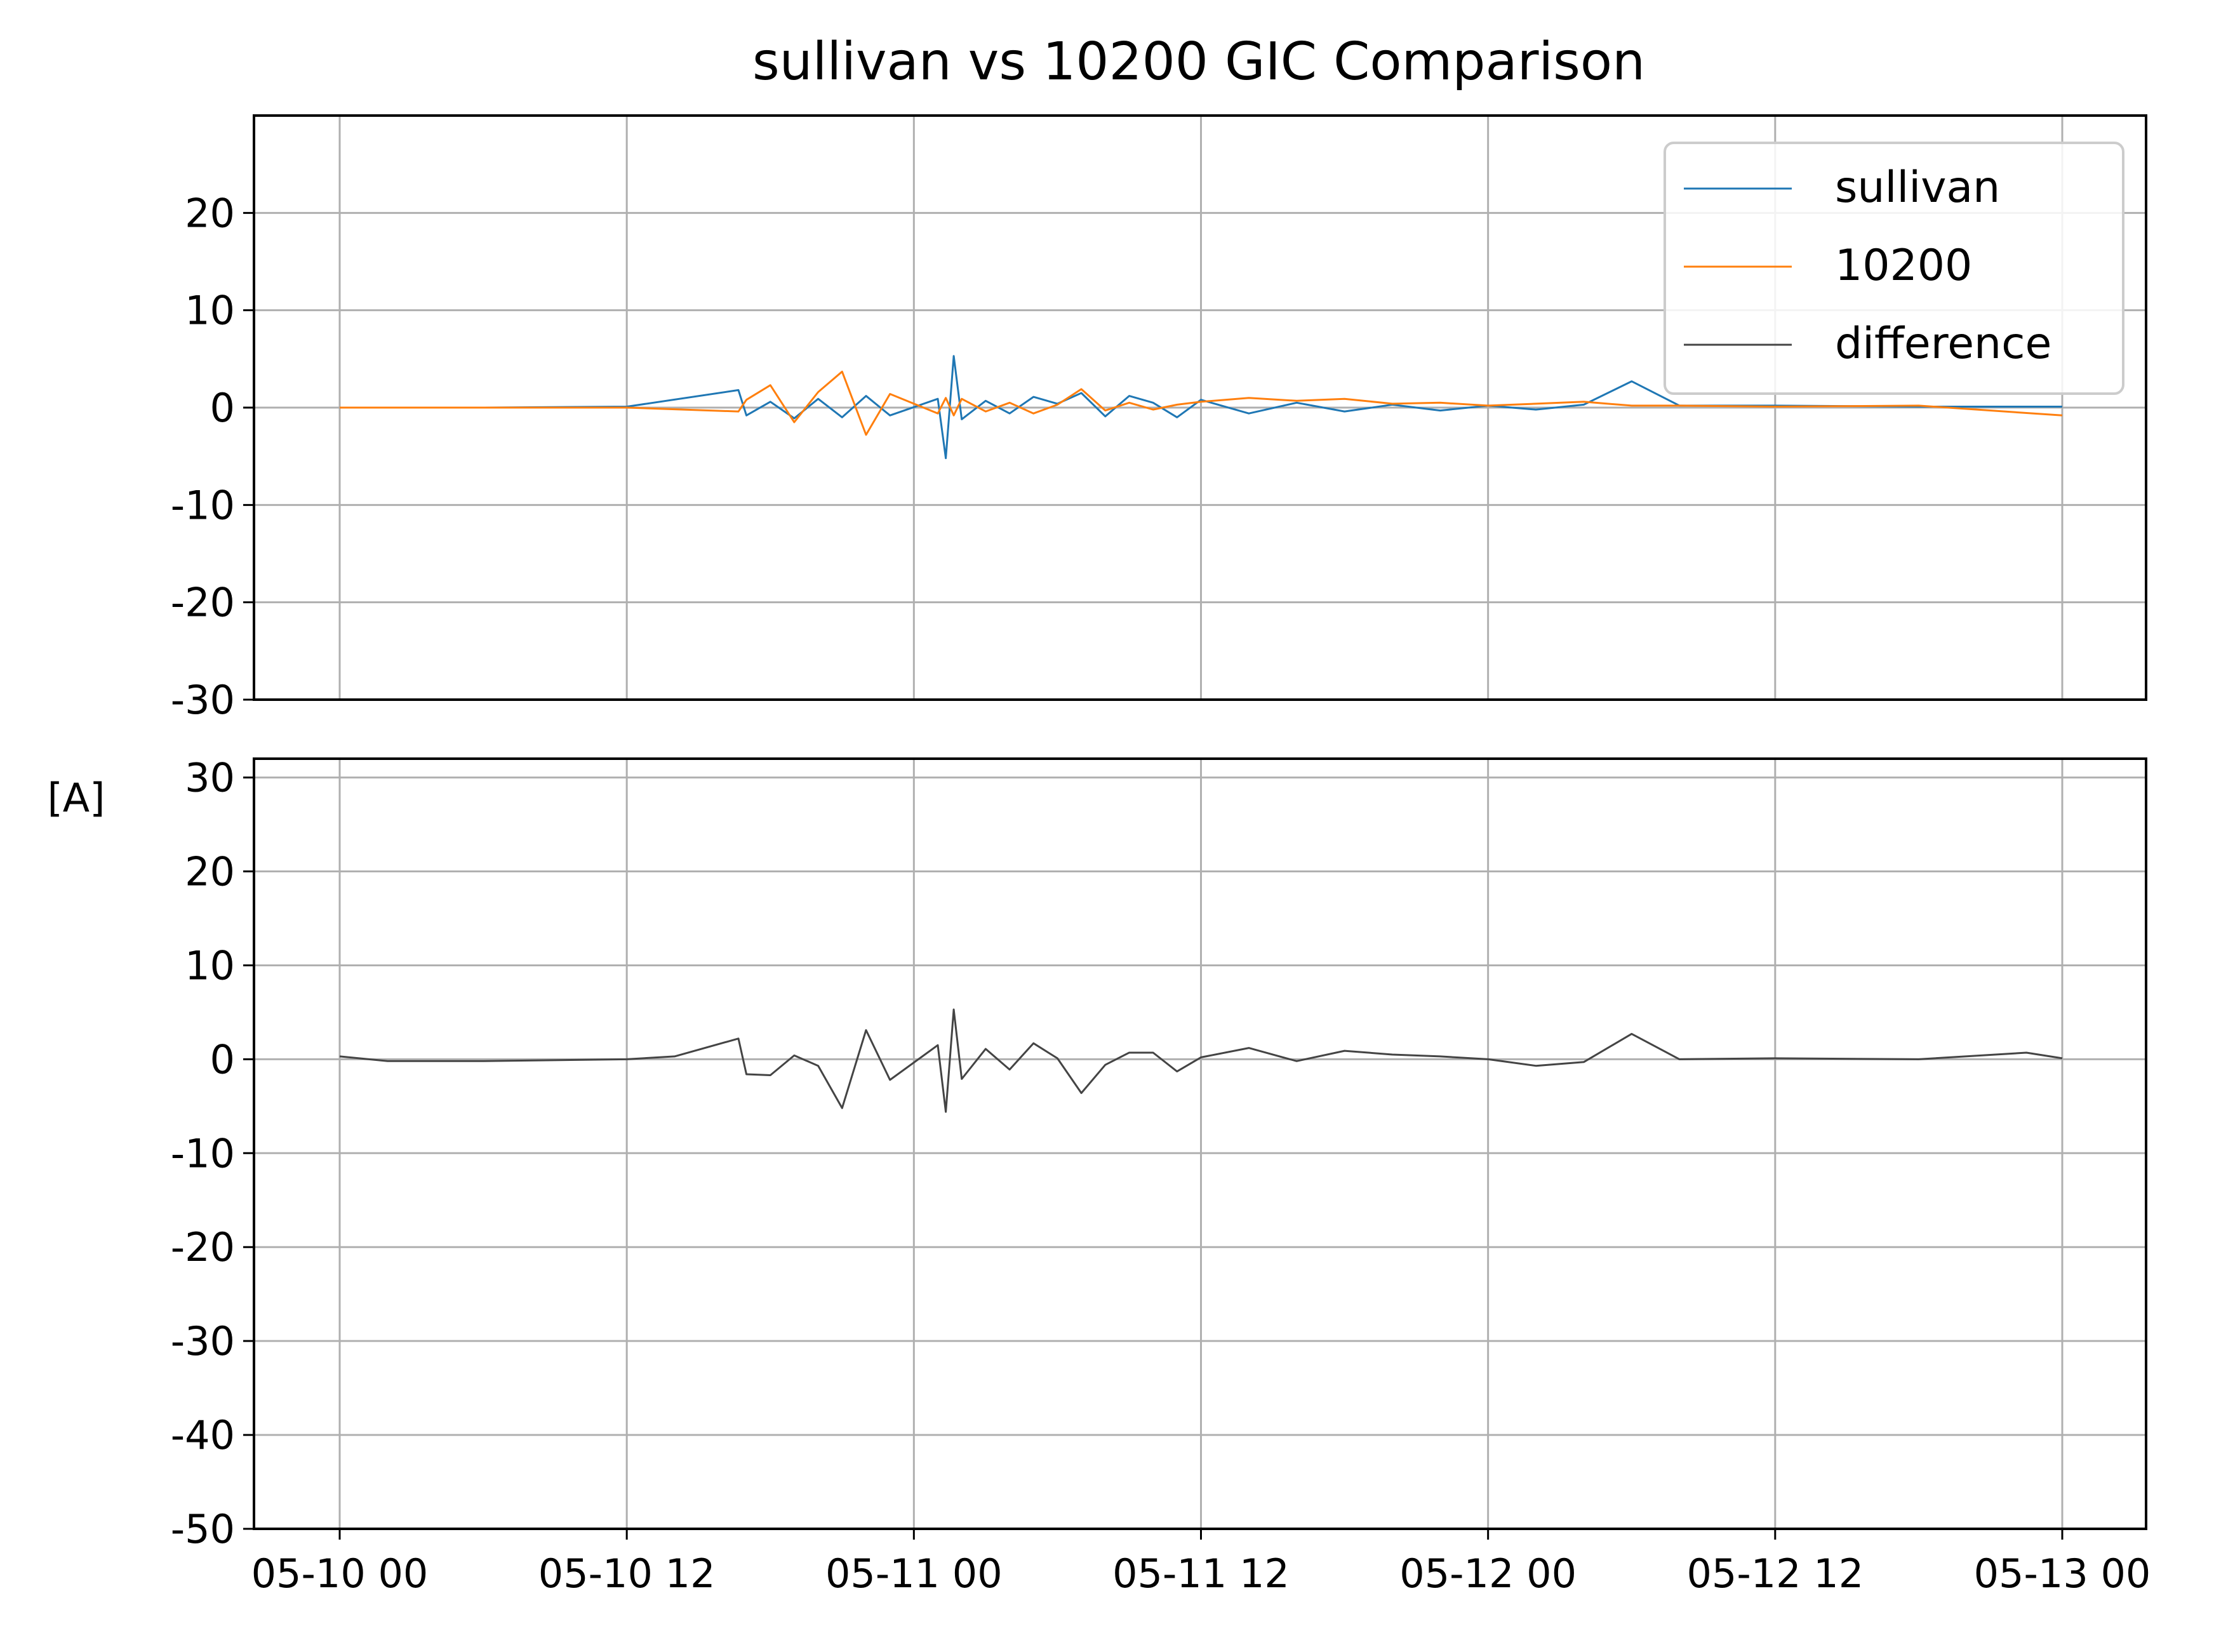  I want to click on x-tick-label: 05-12 12, so click(1775, 1573).